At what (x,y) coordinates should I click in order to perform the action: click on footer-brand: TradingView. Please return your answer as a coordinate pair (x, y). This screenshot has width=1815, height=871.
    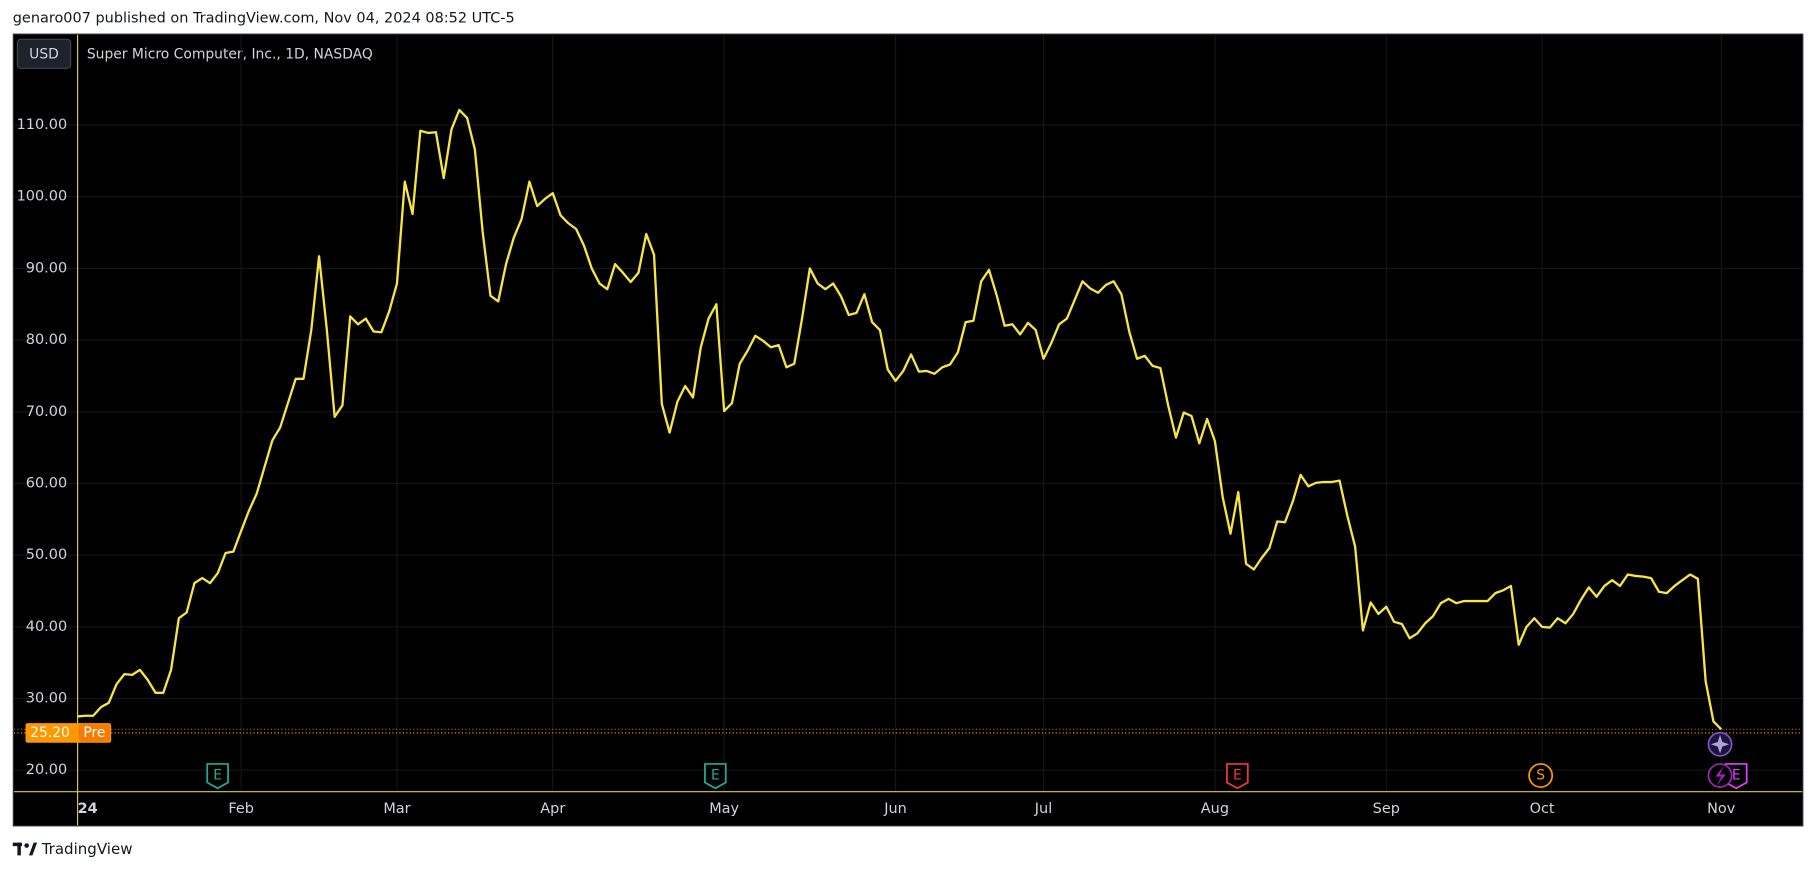
    Looking at the image, I should click on (87, 849).